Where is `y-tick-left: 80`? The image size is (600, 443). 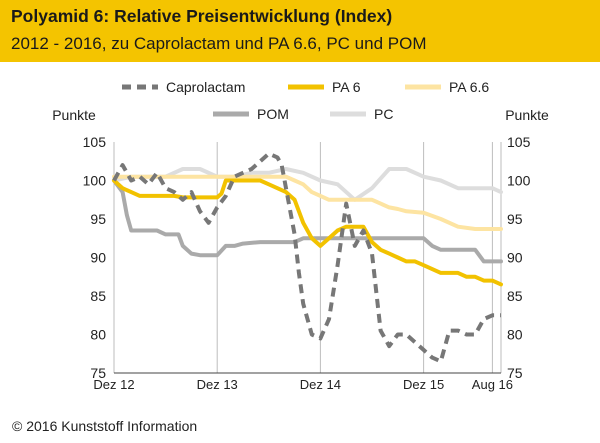
y-tick-left: 80 is located at coordinates (98, 335).